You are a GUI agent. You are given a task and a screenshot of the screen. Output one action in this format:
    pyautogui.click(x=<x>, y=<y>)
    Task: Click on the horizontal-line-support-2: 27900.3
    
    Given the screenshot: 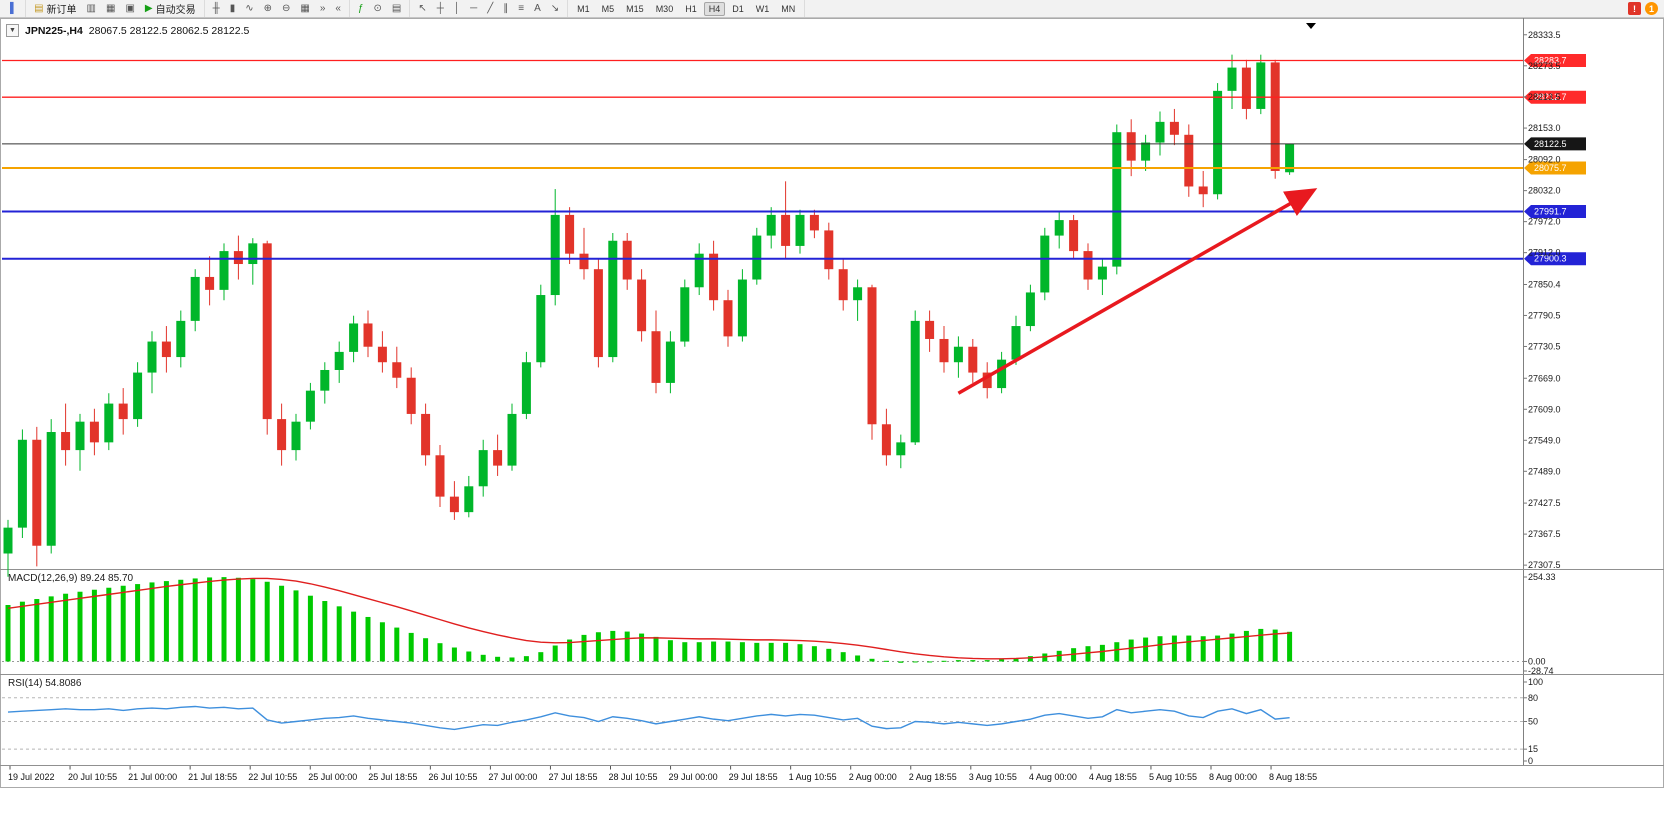 What is the action you would take?
    pyautogui.click(x=794, y=259)
    